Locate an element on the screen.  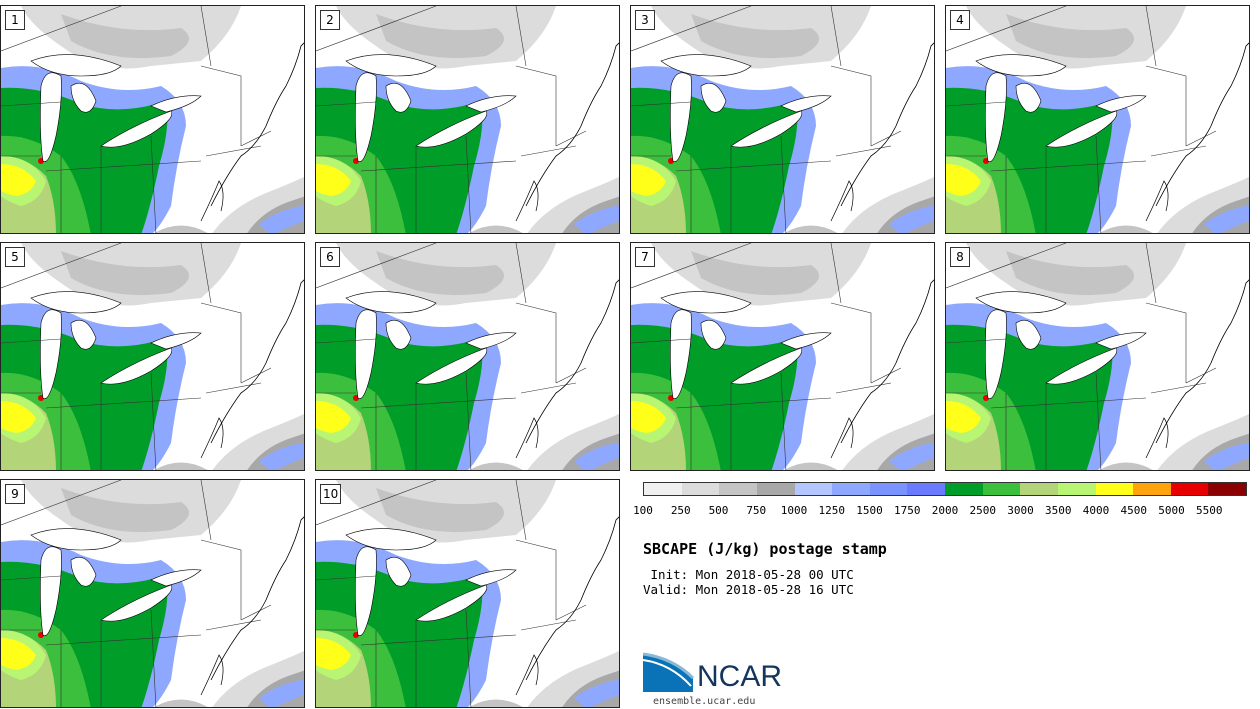
legend-tick: 1500 is located at coordinates (869, 510).